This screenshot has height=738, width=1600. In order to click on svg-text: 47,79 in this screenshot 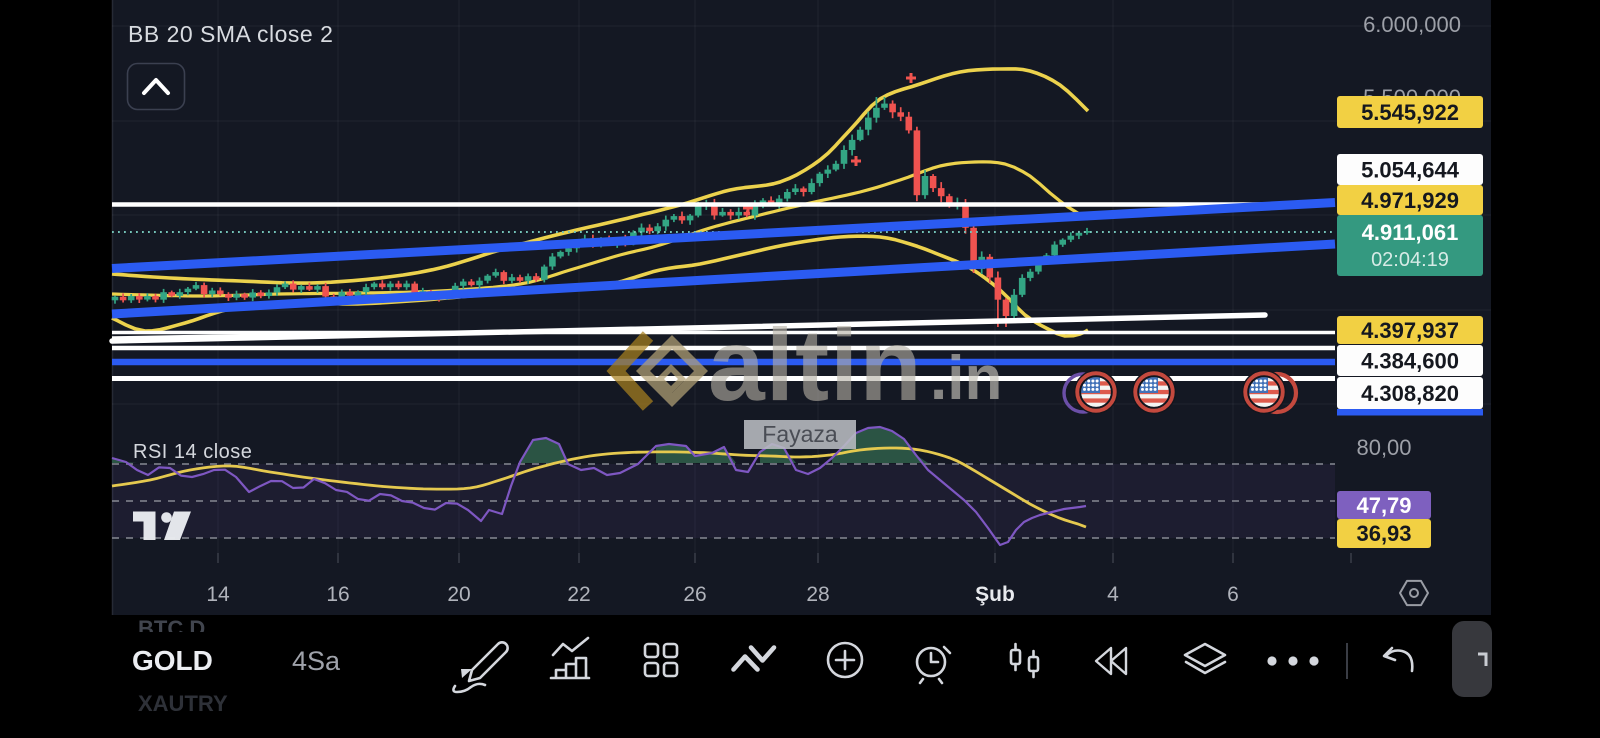, I will do `click(1383, 505)`.